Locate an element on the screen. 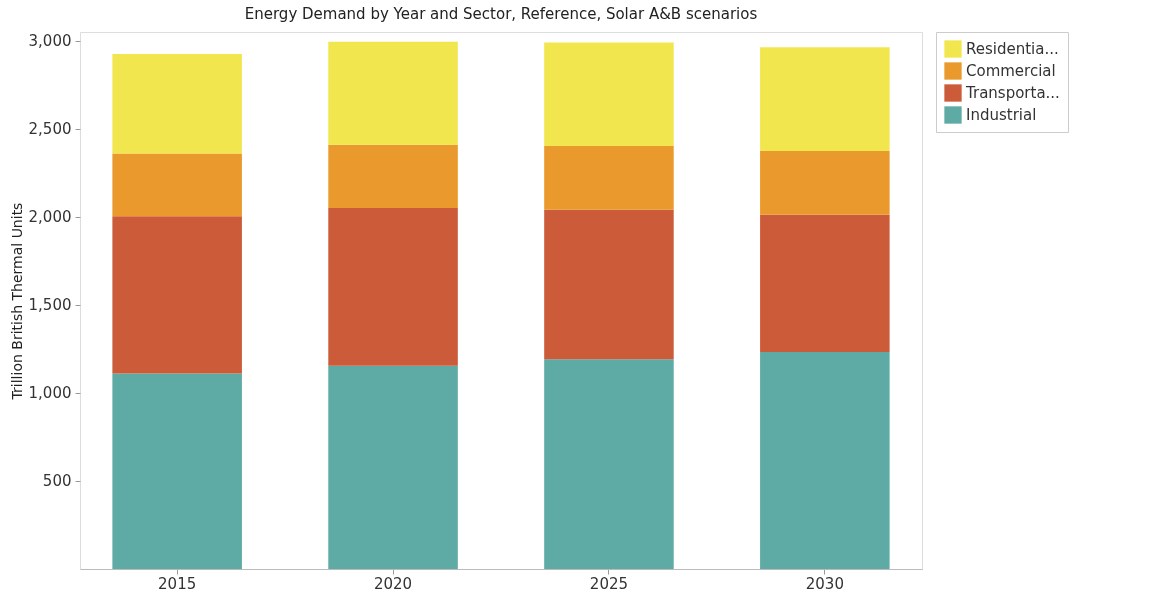  x-tick-label: 2025 is located at coordinates (609, 583).